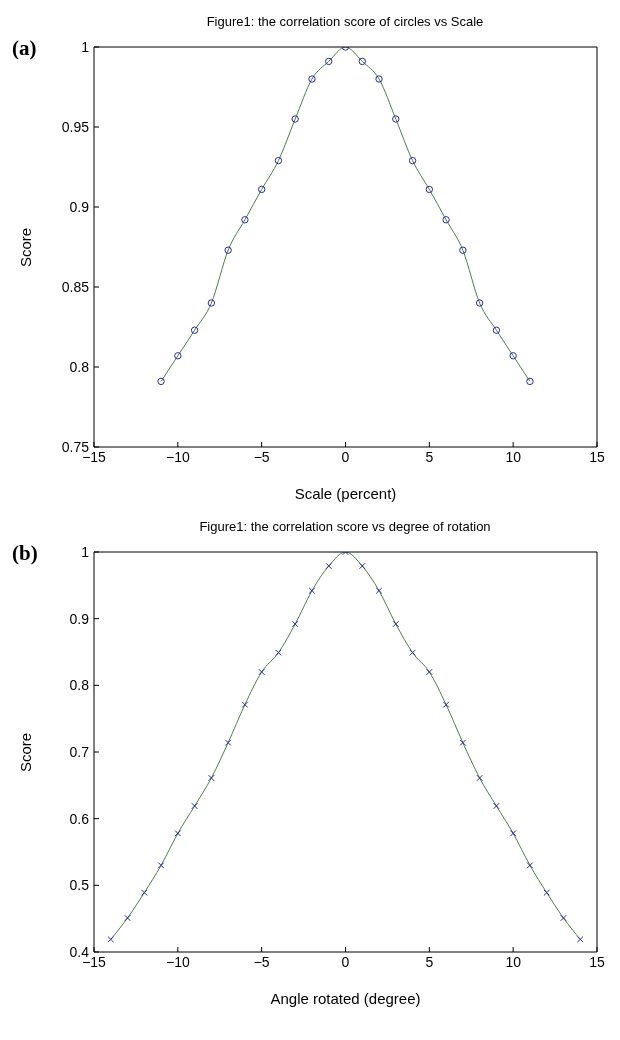 The height and width of the screenshot is (1040, 620). What do you see at coordinates (345, 998) in the screenshot?
I see `x-axis-title: Angle rotated (degree)` at bounding box center [345, 998].